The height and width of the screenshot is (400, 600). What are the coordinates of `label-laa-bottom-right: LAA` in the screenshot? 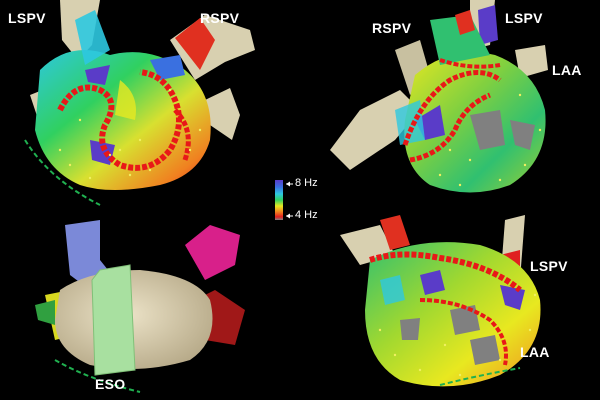 It's located at (535, 352).